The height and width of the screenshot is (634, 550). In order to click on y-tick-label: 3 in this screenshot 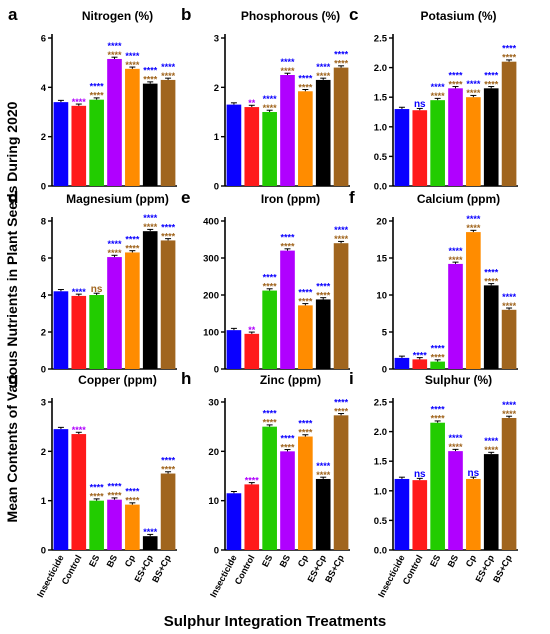, I will do `click(216, 39)`.